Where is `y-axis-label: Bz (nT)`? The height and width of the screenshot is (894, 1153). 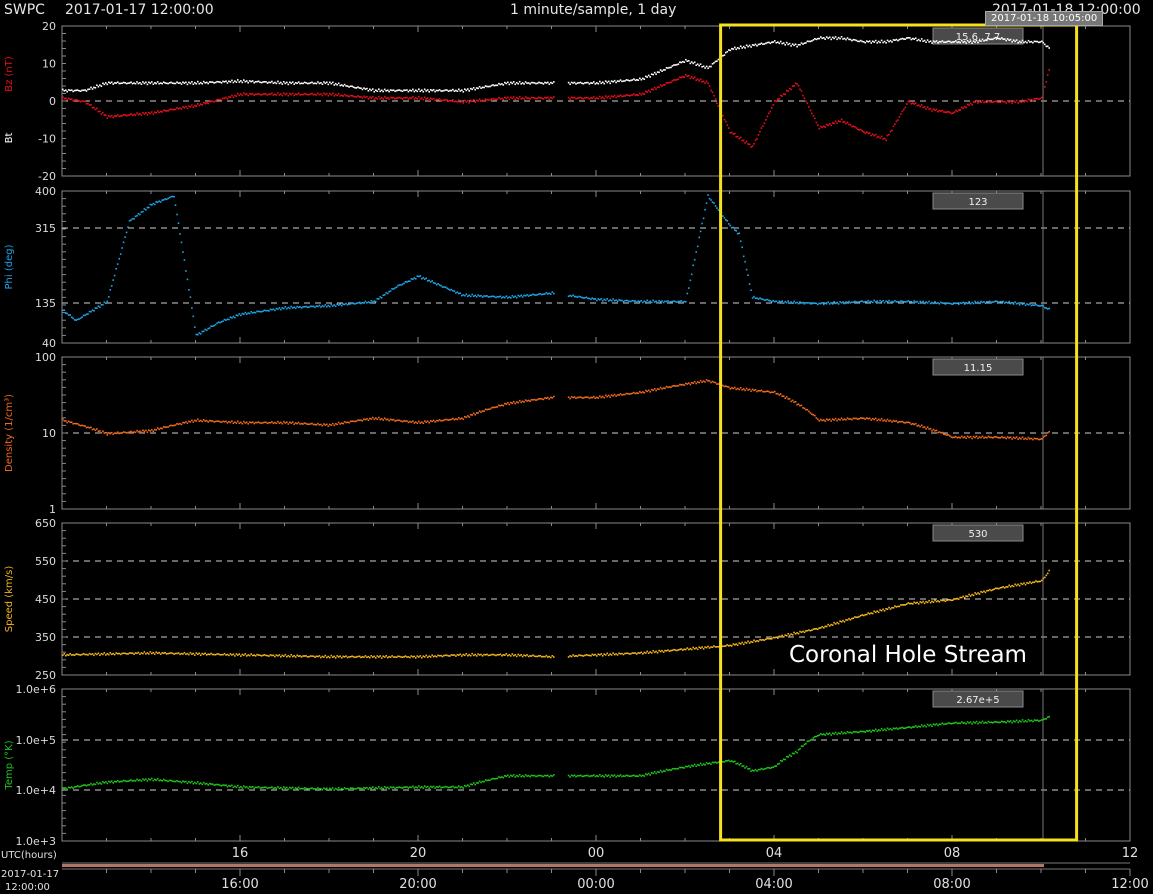 y-axis-label: Bz (nT) is located at coordinates (9, 74).